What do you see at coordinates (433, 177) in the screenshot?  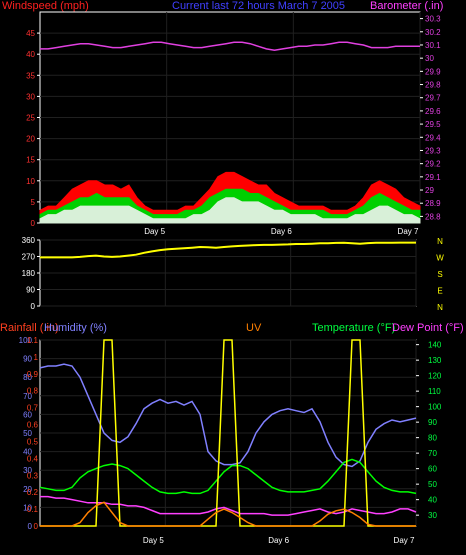 I see `y-right-tick: 29.1` at bounding box center [433, 177].